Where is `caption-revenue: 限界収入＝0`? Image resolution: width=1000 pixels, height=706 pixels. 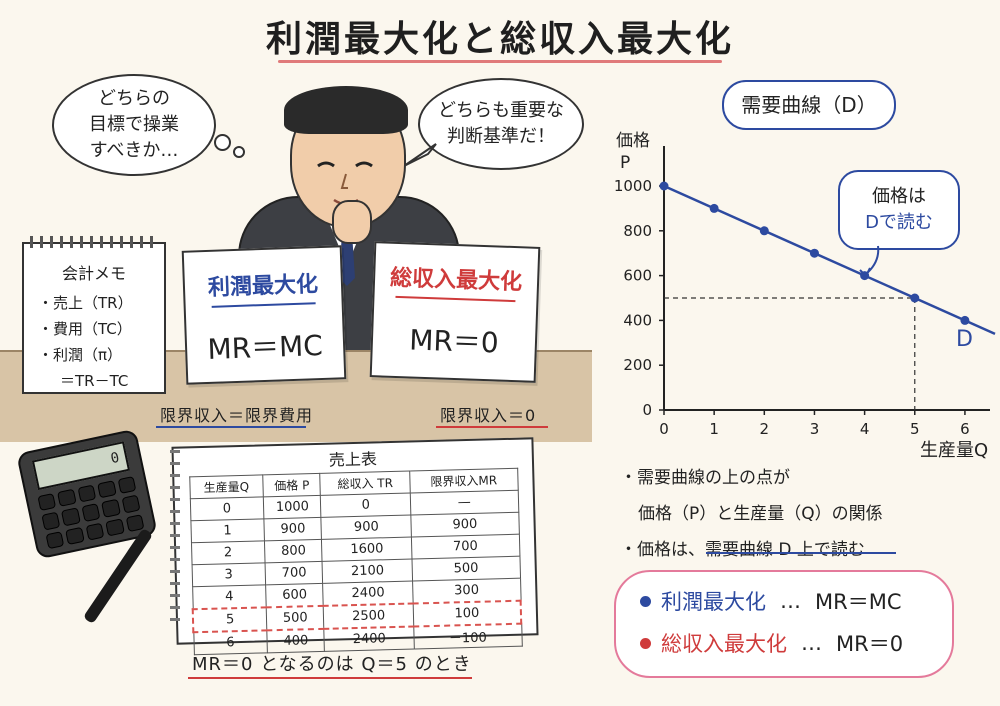
caption-revenue: 限界収入＝0 is located at coordinates (488, 415).